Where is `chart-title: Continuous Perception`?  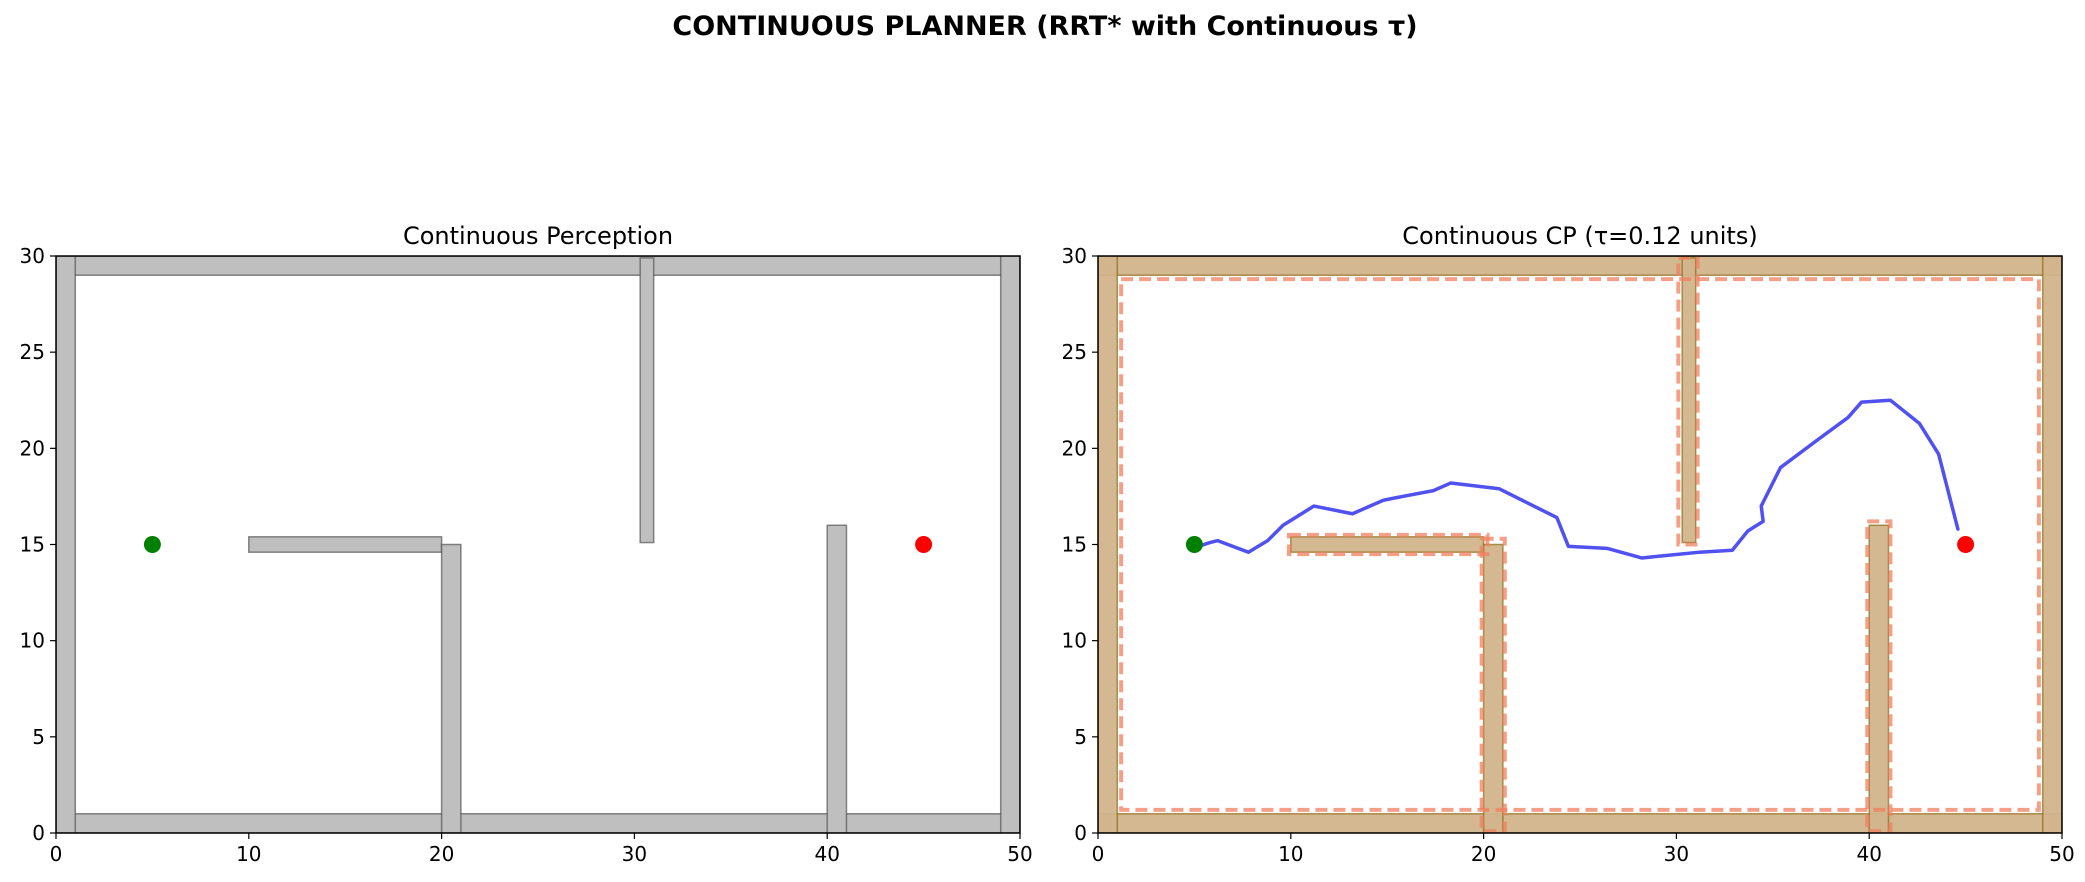
chart-title: Continuous Perception is located at coordinates (538, 236).